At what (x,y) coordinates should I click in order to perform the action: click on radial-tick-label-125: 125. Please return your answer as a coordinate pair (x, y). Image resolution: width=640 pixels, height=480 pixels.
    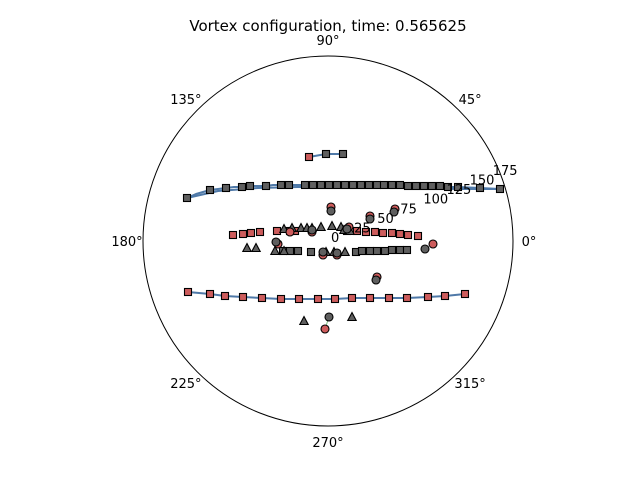
    Looking at the image, I should click on (459, 190).